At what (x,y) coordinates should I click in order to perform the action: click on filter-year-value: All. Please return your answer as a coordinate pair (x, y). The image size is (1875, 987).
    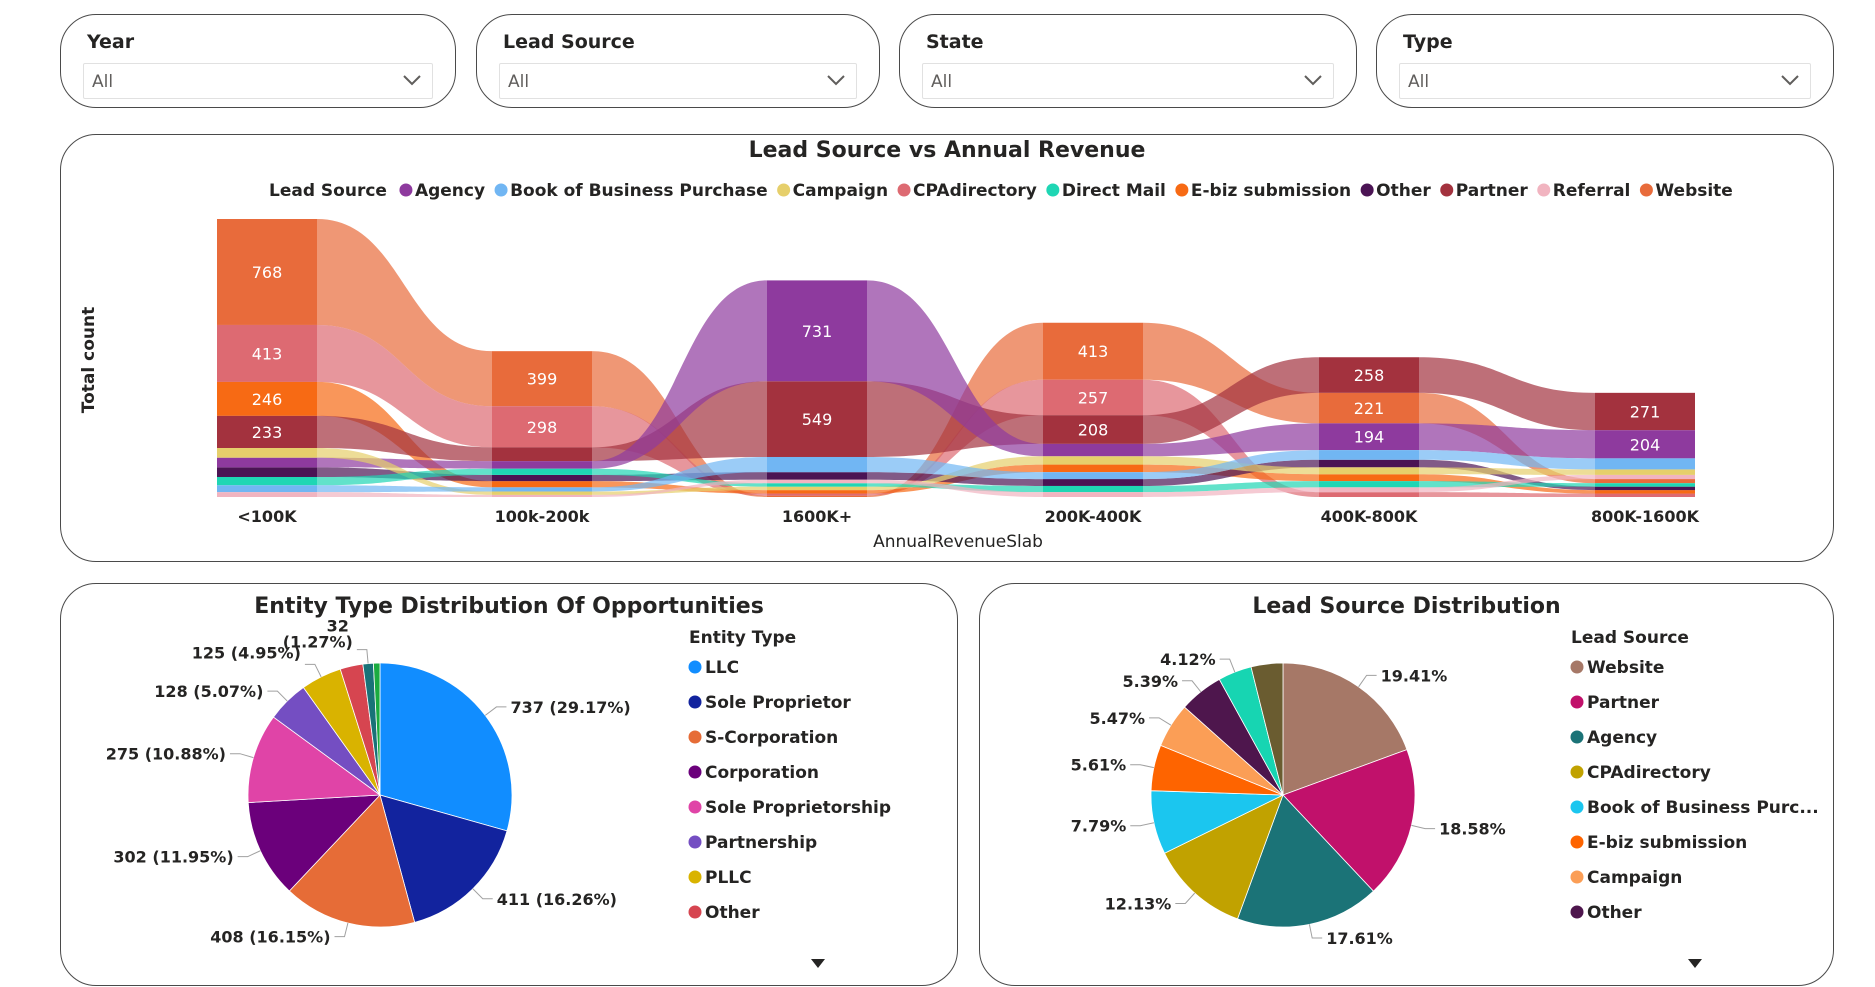
    Looking at the image, I should click on (103, 82).